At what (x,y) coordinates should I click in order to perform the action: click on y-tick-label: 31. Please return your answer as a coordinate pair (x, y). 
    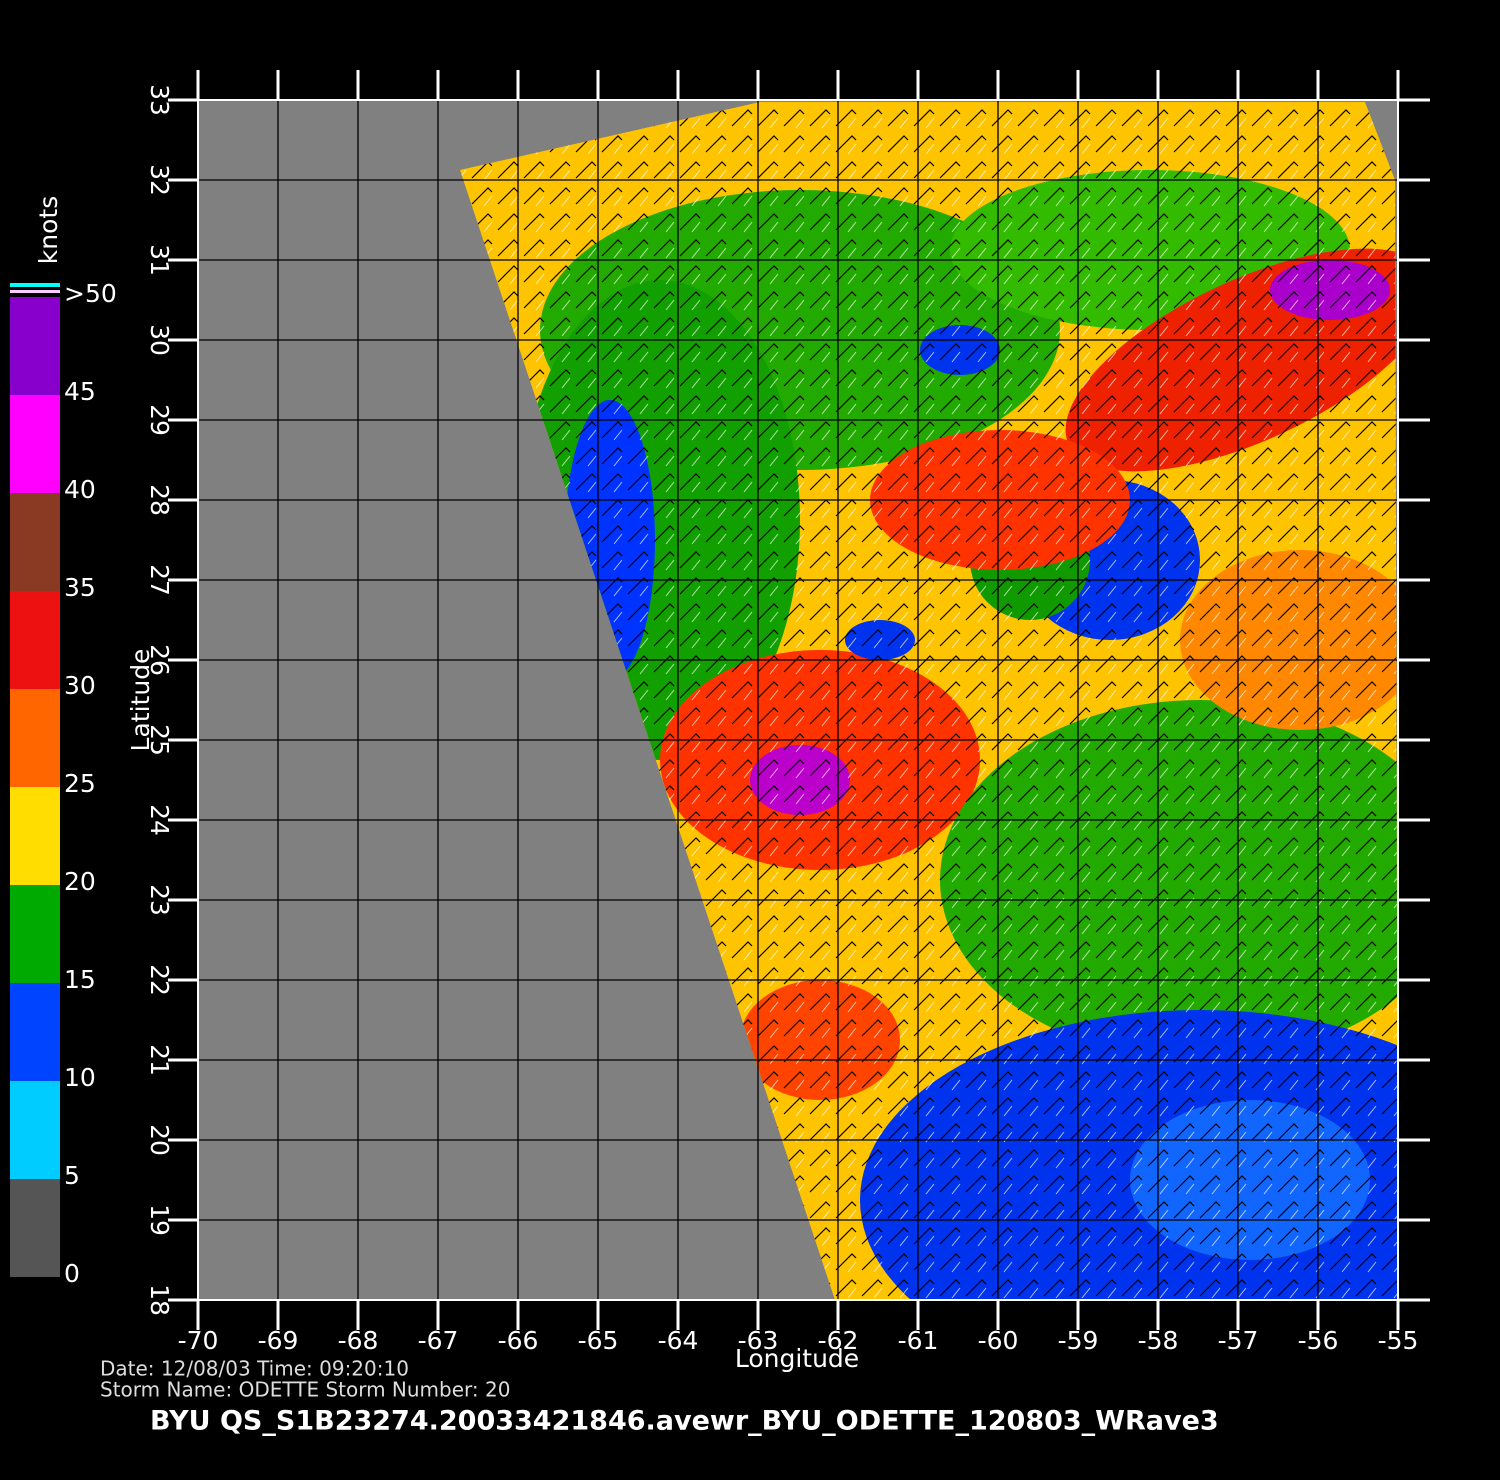
    Looking at the image, I should click on (159, 260).